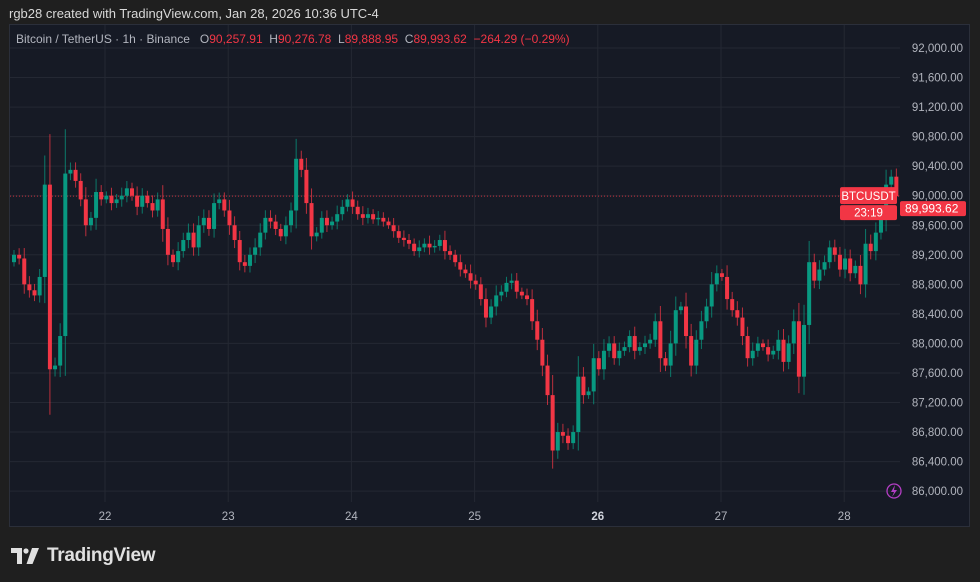 The image size is (980, 582). What do you see at coordinates (937, 108) in the screenshot?
I see `price-tick-label: 91,200.00` at bounding box center [937, 108].